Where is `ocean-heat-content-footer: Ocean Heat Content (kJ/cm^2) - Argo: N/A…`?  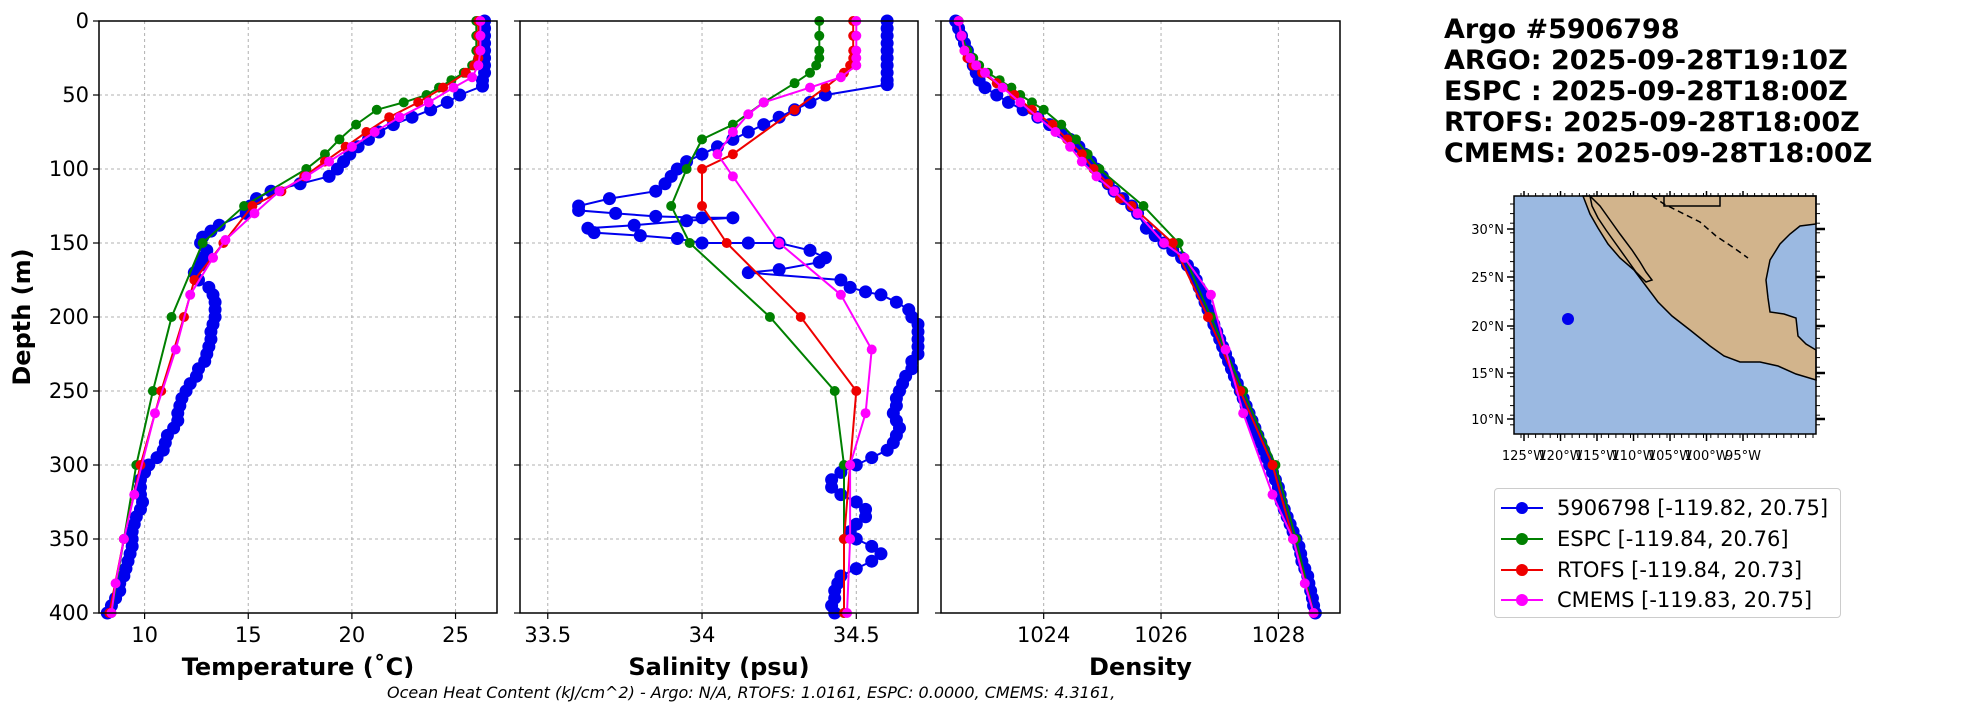
ocean-heat-content-footer: Ocean Heat Content (kJ/cm^2) - Argo: N/A… is located at coordinates (751, 692).